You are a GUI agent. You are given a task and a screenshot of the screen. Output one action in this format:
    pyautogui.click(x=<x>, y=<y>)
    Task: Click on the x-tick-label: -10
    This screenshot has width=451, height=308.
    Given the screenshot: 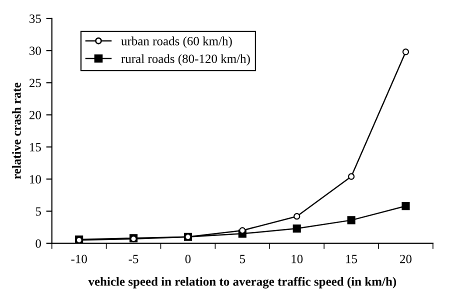 What is the action you would take?
    pyautogui.click(x=79, y=259)
    